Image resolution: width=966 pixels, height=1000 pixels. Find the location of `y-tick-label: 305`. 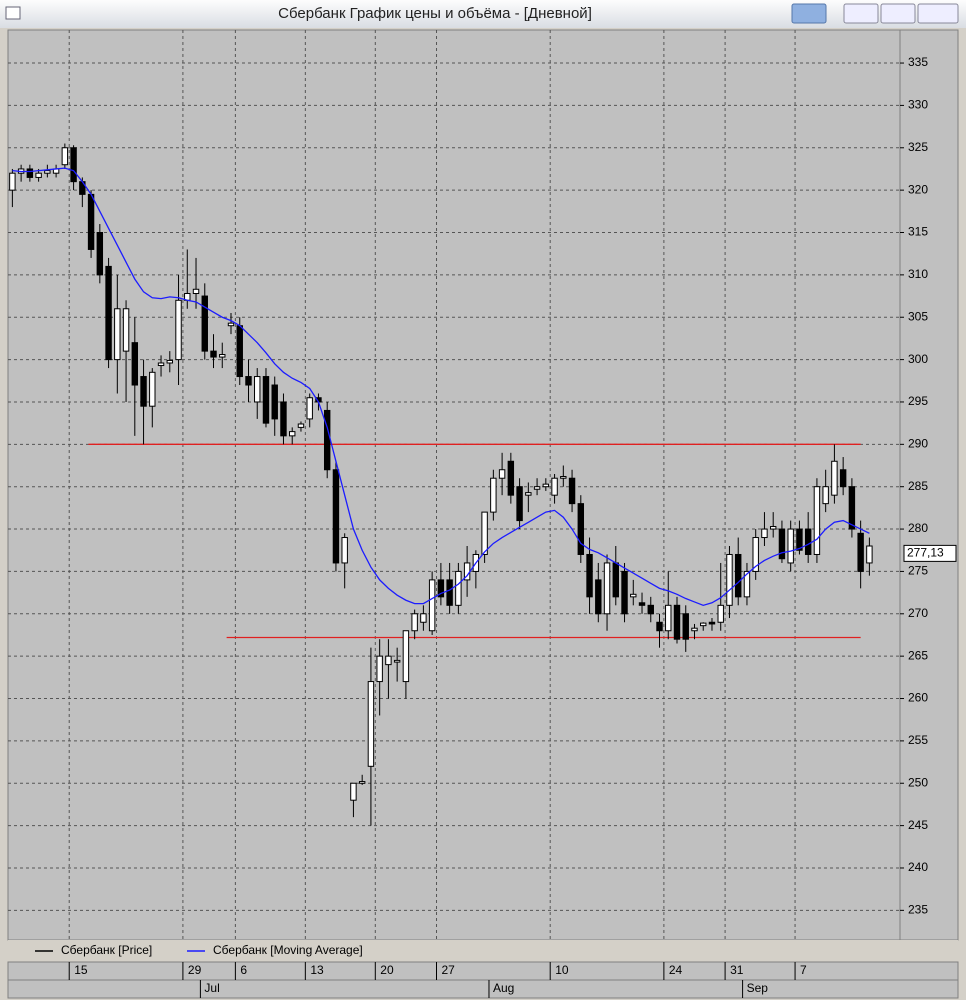

y-tick-label: 305 is located at coordinates (918, 316).